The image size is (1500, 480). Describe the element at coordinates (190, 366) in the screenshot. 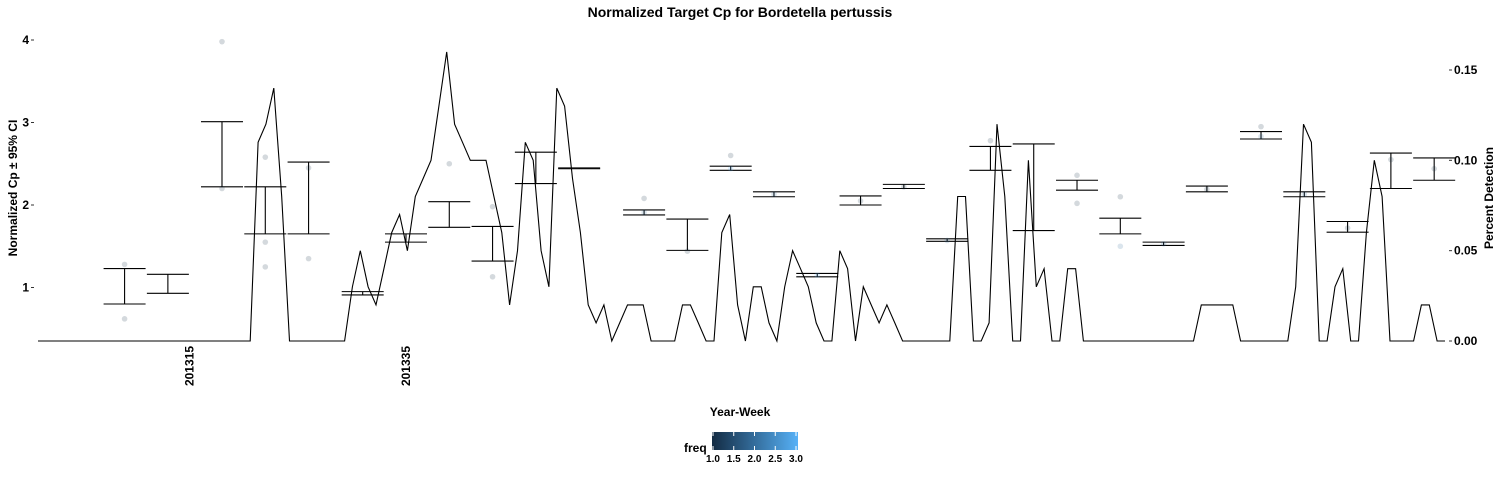

I see `x-tick-label: 201315` at that location.